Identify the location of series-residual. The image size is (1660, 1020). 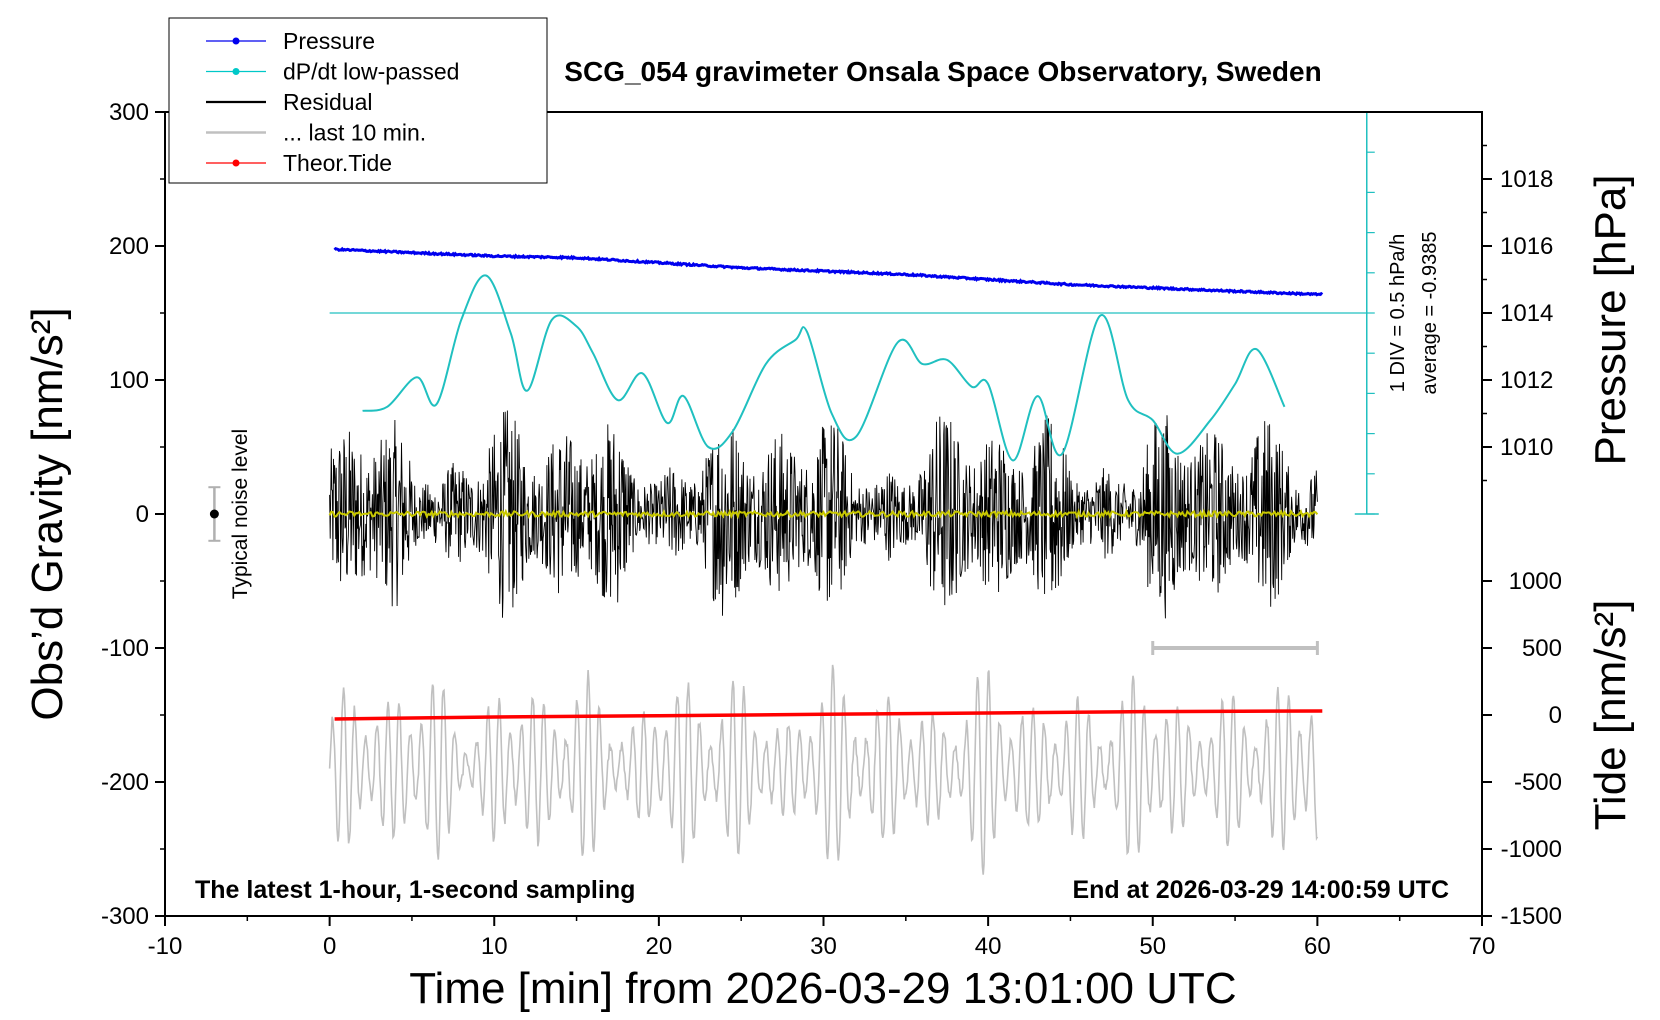
(823, 514).